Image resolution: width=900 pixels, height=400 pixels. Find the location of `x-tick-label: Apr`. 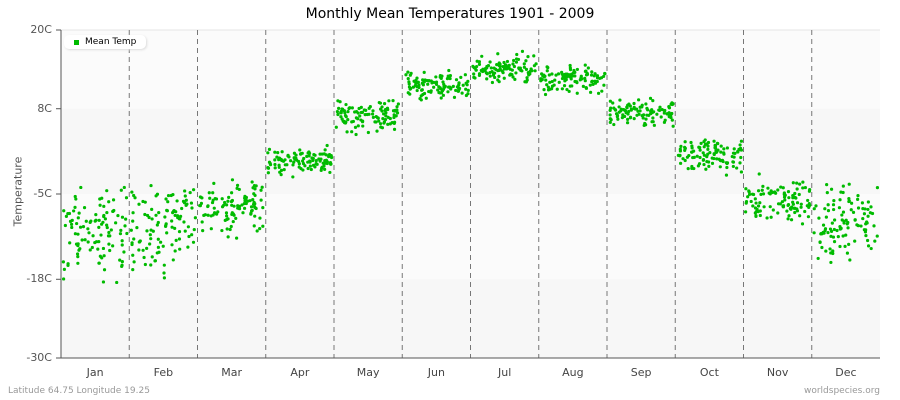

x-tick-label: Apr is located at coordinates (300, 372).